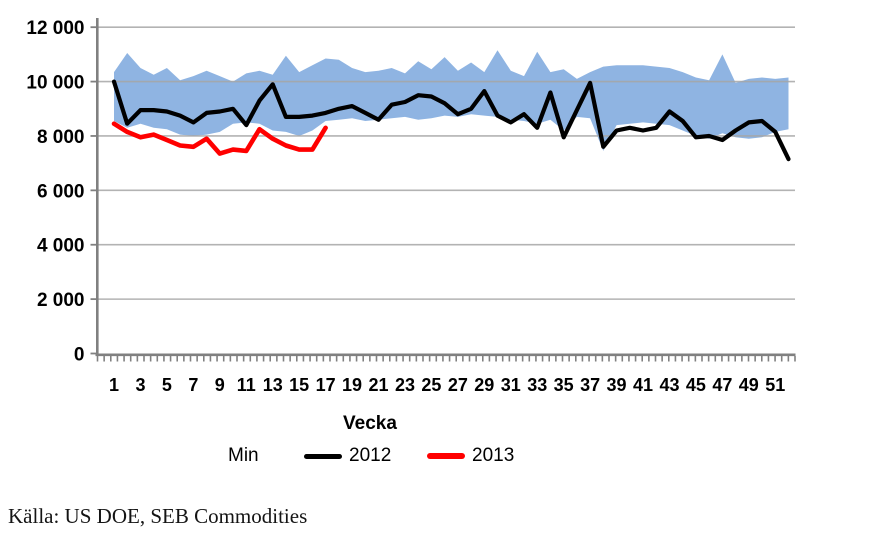  I want to click on x-axis-label: 47, so click(722, 385).